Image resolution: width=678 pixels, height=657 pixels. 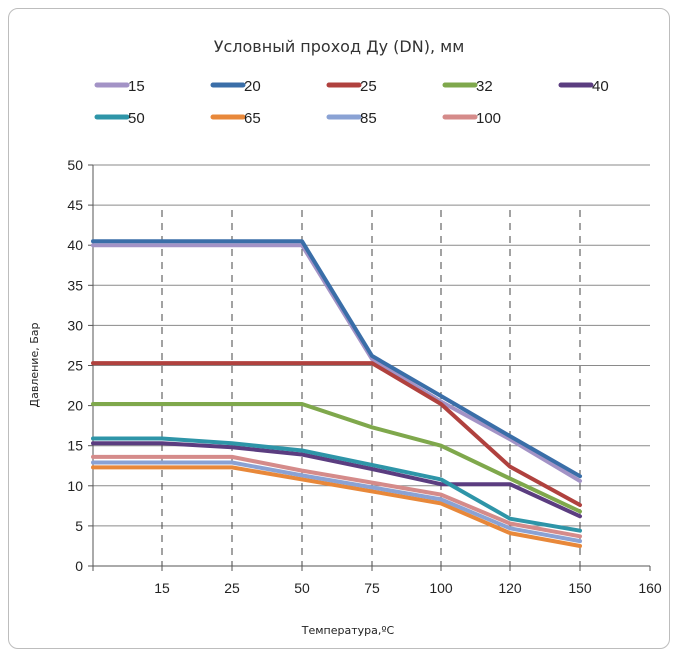 I want to click on legend-label-85: 85, so click(x=368, y=118).